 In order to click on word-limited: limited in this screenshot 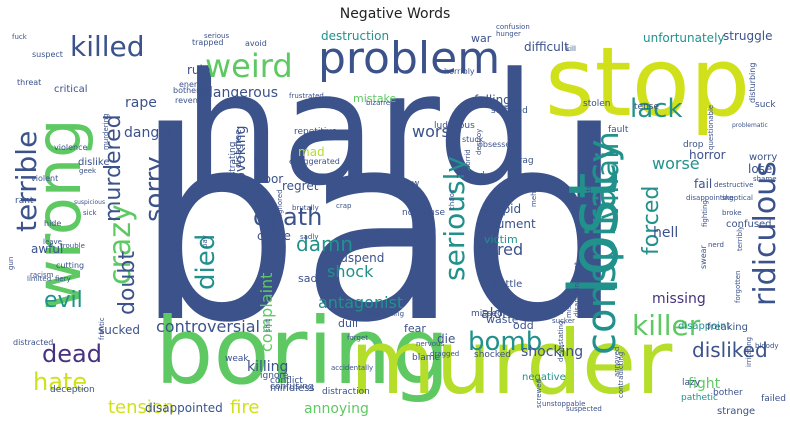, I will do `click(39, 279)`.